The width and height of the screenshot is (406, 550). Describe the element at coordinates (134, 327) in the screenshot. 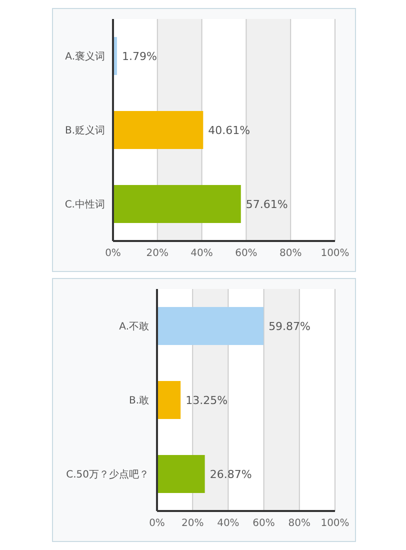

I see `y-tick-label: A.不敢` at that location.